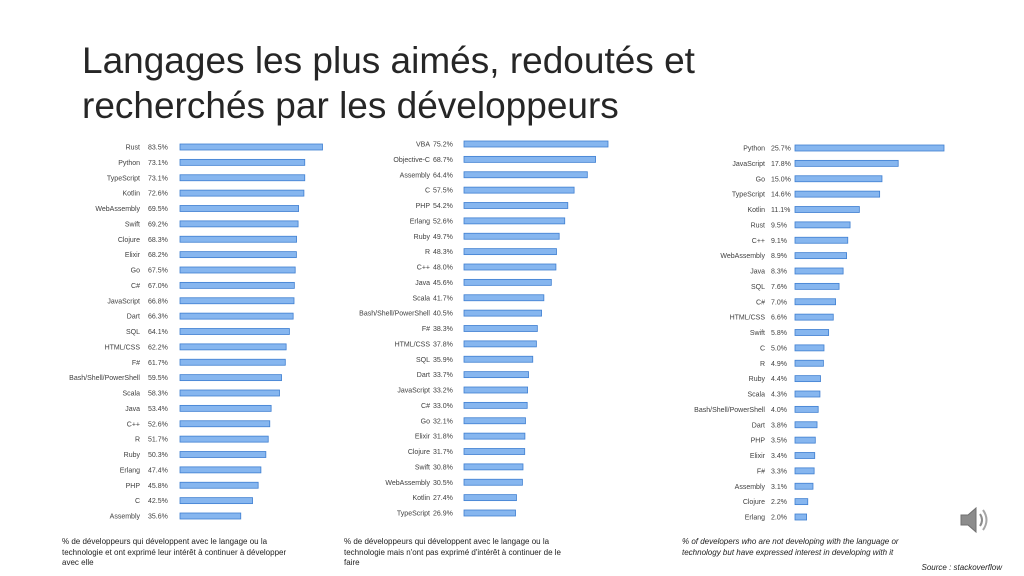  What do you see at coordinates (781, 195) in the screenshot?
I see `value-label: 14.6%` at bounding box center [781, 195].